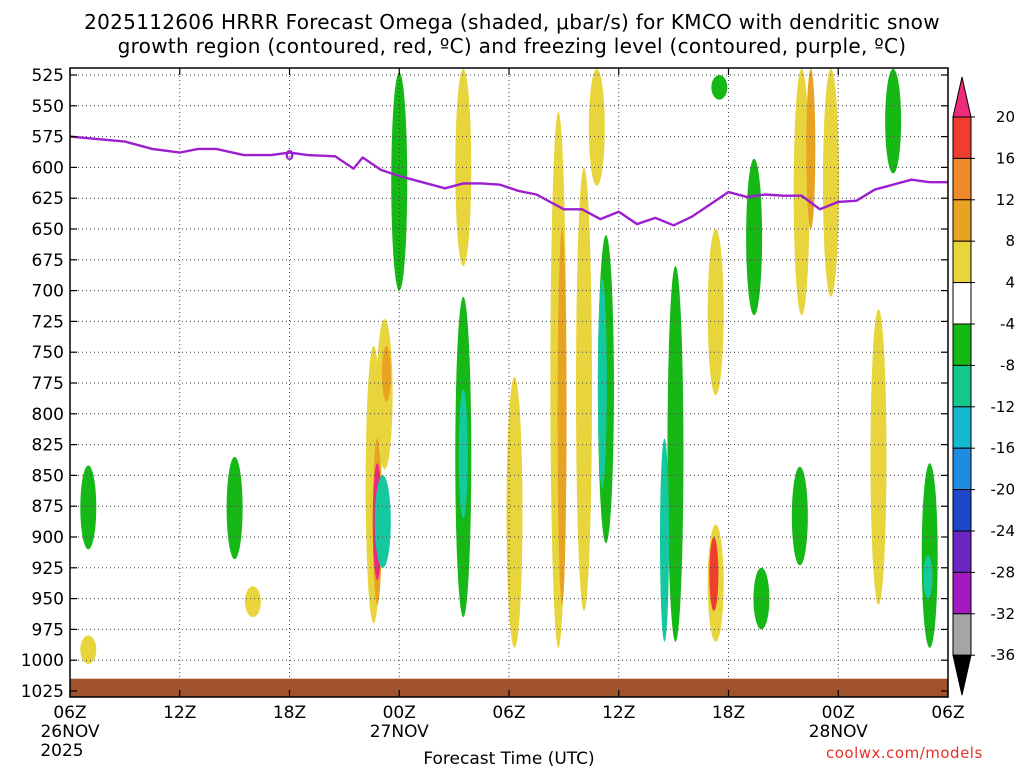 The height and width of the screenshot is (768, 1024). Describe the element at coordinates (1010, 283) in the screenshot. I see `colorbar-label-4: 4` at that location.